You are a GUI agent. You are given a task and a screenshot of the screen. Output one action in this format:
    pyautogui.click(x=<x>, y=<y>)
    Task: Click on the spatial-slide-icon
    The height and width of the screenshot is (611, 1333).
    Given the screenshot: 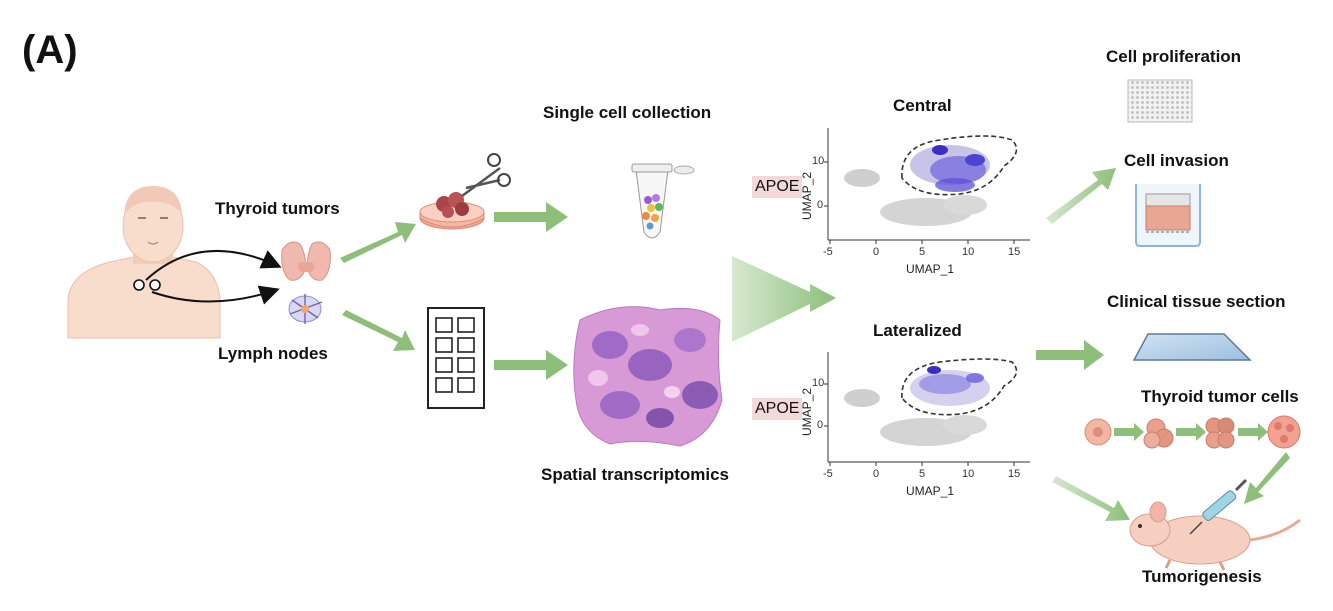 What is the action you would take?
    pyautogui.click(x=456, y=358)
    